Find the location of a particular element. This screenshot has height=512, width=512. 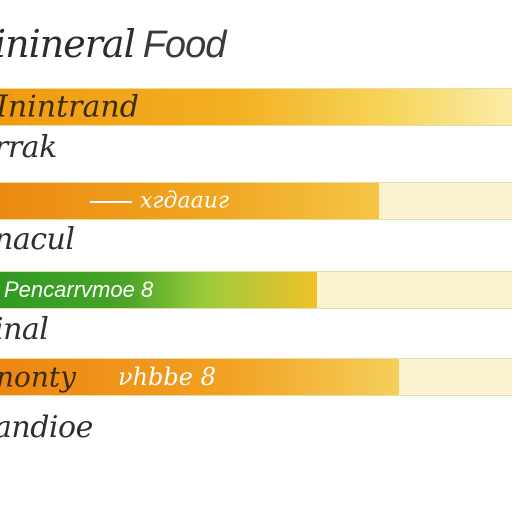

bar-3-value: Pencarrvmoe 8 is located at coordinates (79, 289).